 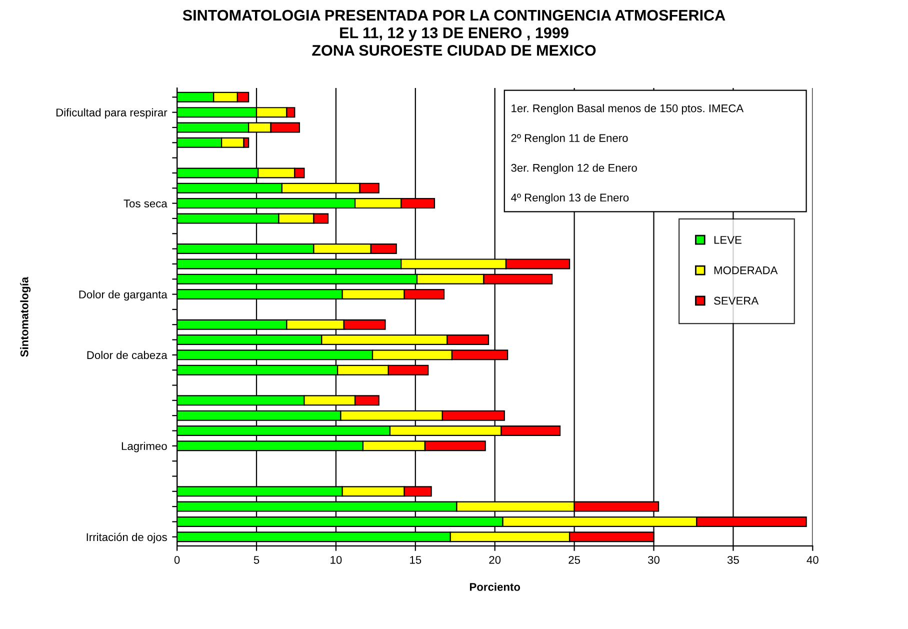 I want to click on x-tick-label: 5, so click(x=257, y=560).